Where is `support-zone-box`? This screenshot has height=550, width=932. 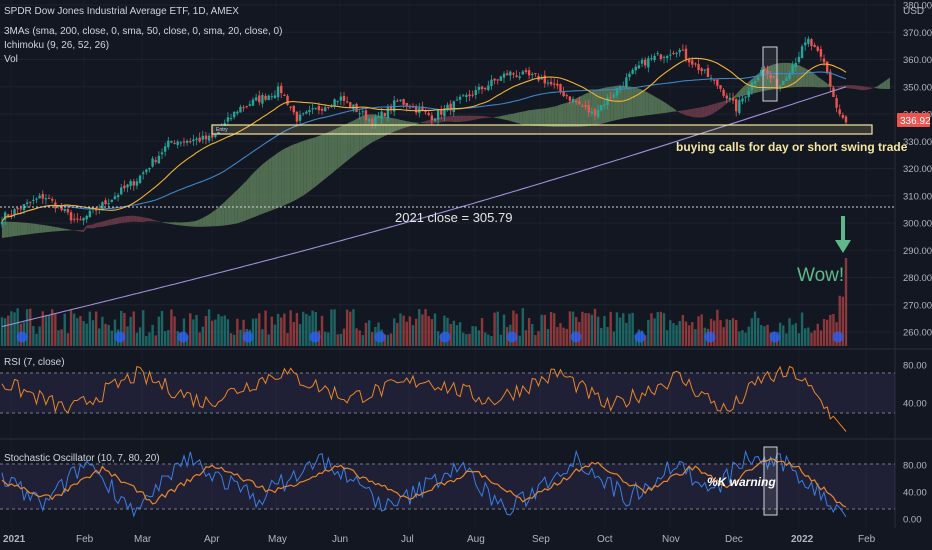
support-zone-box is located at coordinates (542, 129).